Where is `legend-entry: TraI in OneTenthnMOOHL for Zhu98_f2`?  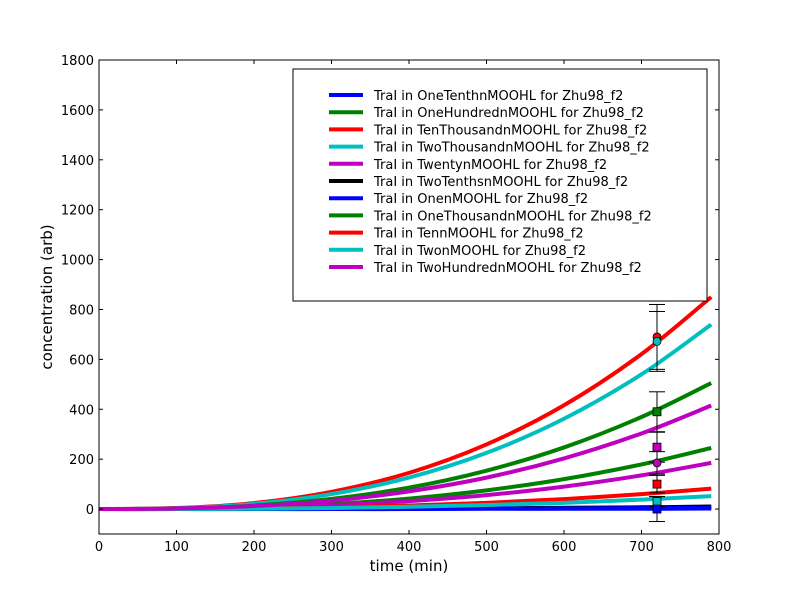
legend-entry: TraI in OneTenthnMOOHL for Zhu98_f2 is located at coordinates (498, 96).